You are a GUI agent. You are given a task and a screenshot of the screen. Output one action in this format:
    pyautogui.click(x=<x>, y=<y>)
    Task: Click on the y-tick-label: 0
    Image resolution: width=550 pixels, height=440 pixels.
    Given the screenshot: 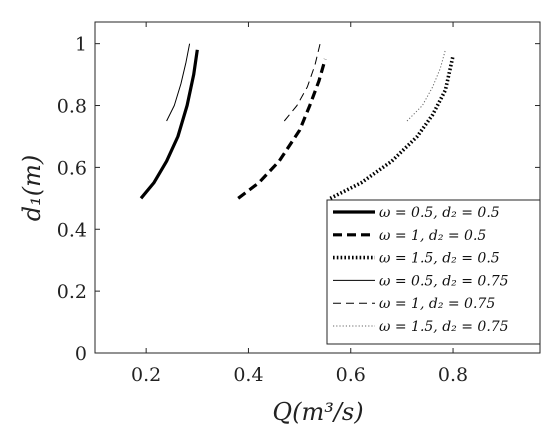 What is the action you would take?
    pyautogui.click(x=81, y=354)
    